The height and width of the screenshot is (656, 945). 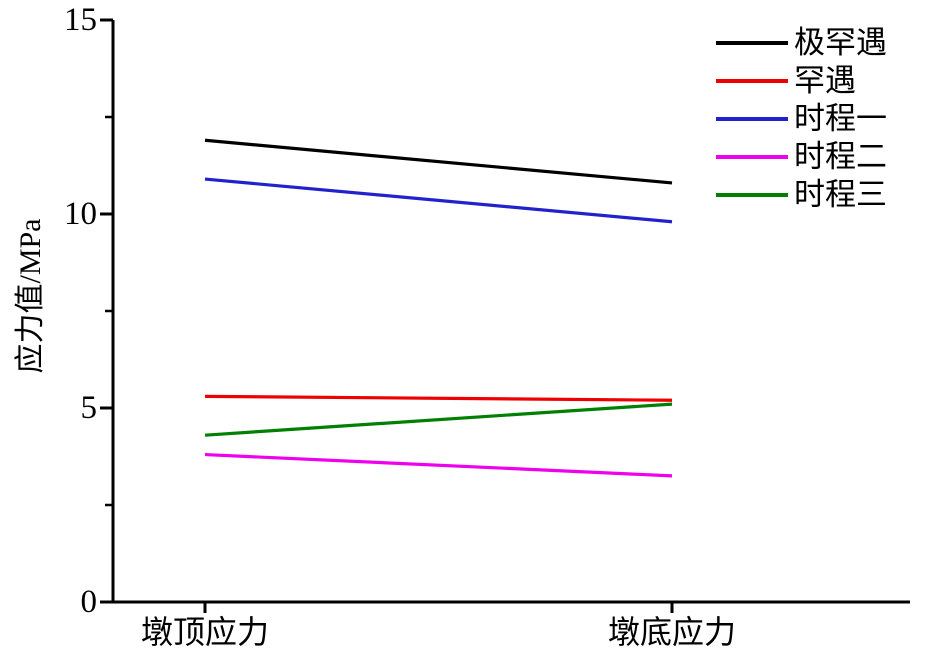 What do you see at coordinates (840, 156) in the screenshot?
I see `legend-label: 时程二` at bounding box center [840, 156].